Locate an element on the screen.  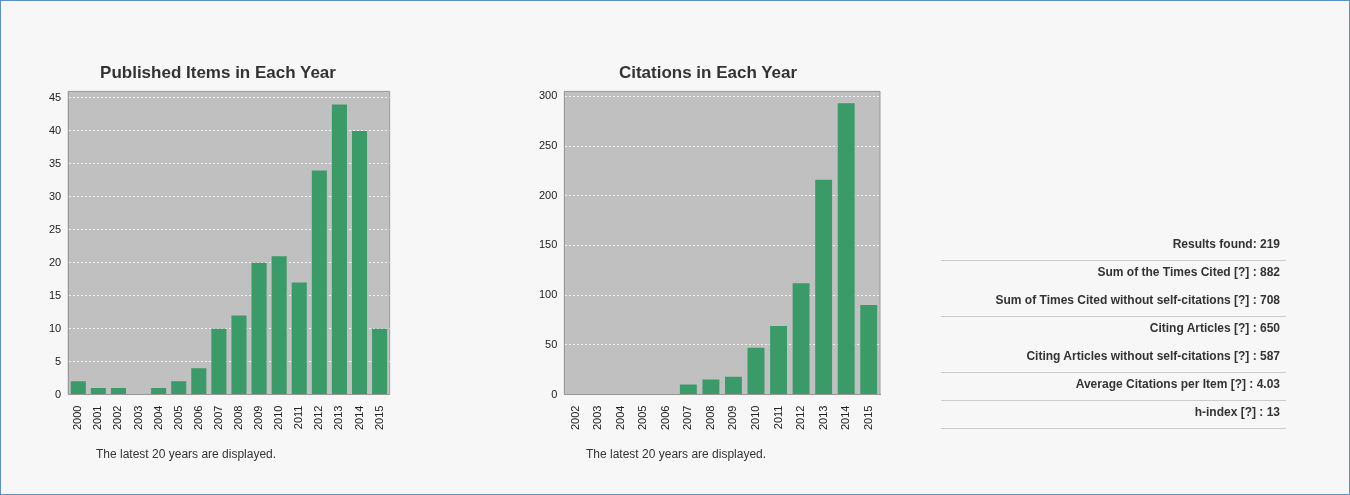
y-tick-label: 45 is located at coordinates (55, 97).